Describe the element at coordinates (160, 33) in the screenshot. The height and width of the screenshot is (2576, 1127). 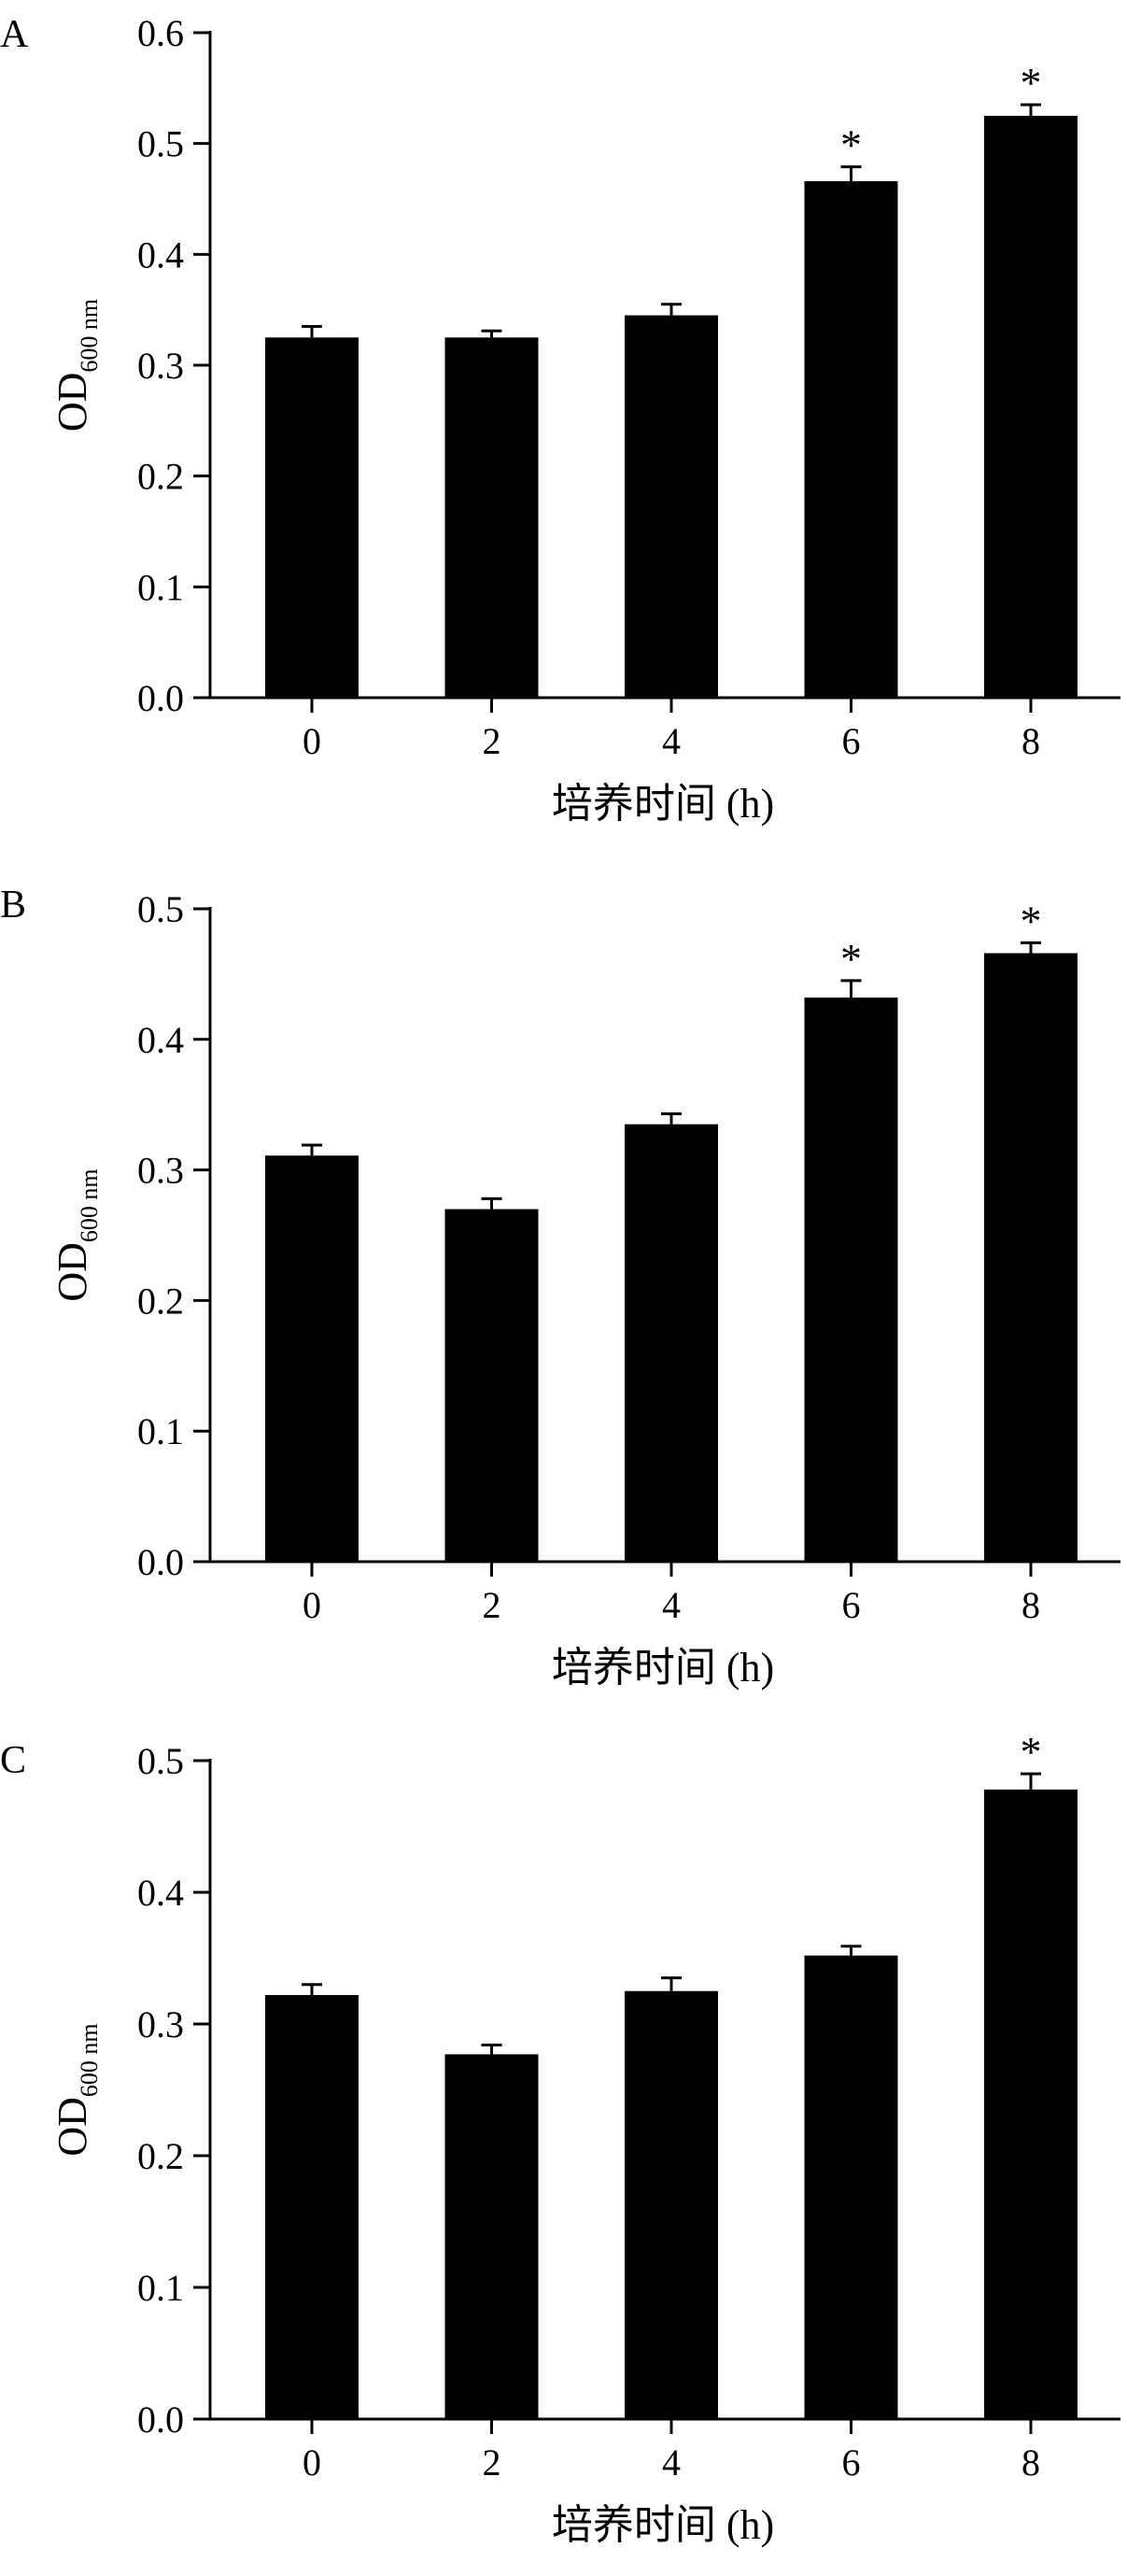
I see `y-tick-label: 0.6` at that location.